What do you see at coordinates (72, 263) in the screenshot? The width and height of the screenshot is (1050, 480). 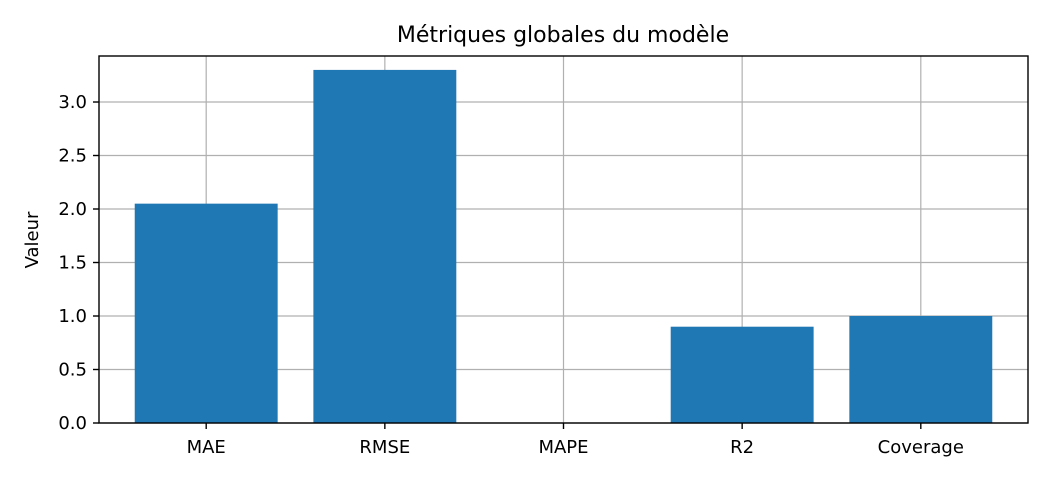 I see `y-tick-label: 1.5` at bounding box center [72, 263].